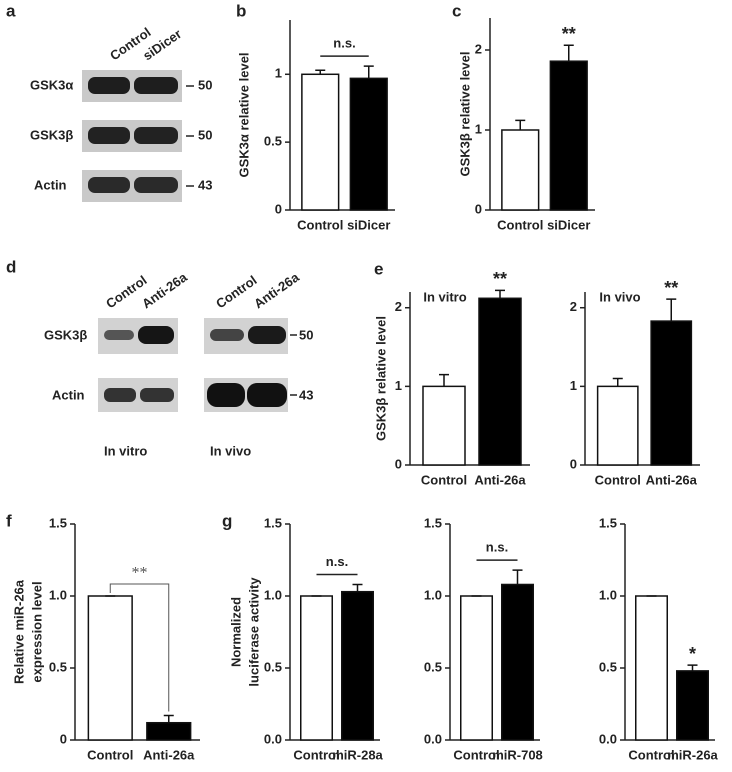 Image resolution: width=732 pixels, height=772 pixels. Describe the element at coordinates (11, 266) in the screenshot. I see `panel-letter: d` at that location.